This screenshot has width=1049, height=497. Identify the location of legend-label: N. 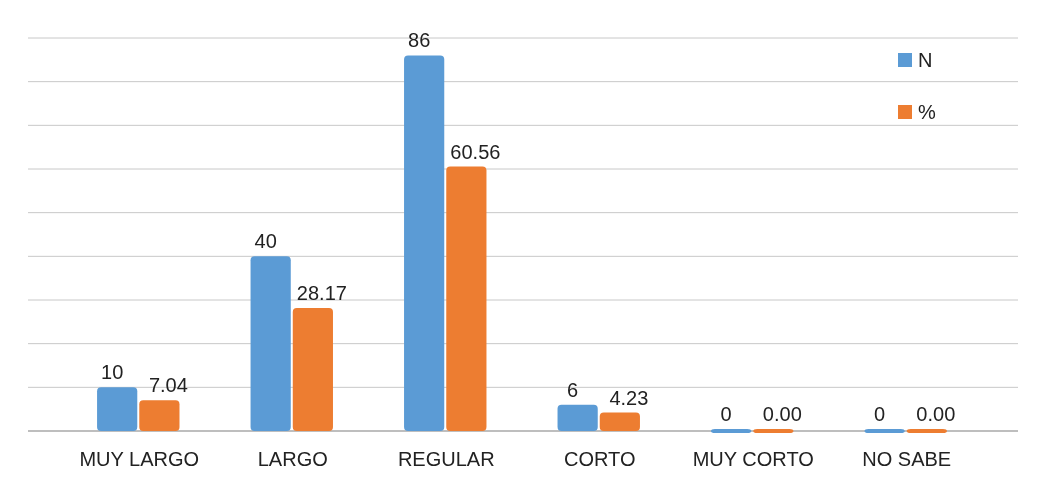
(925, 60).